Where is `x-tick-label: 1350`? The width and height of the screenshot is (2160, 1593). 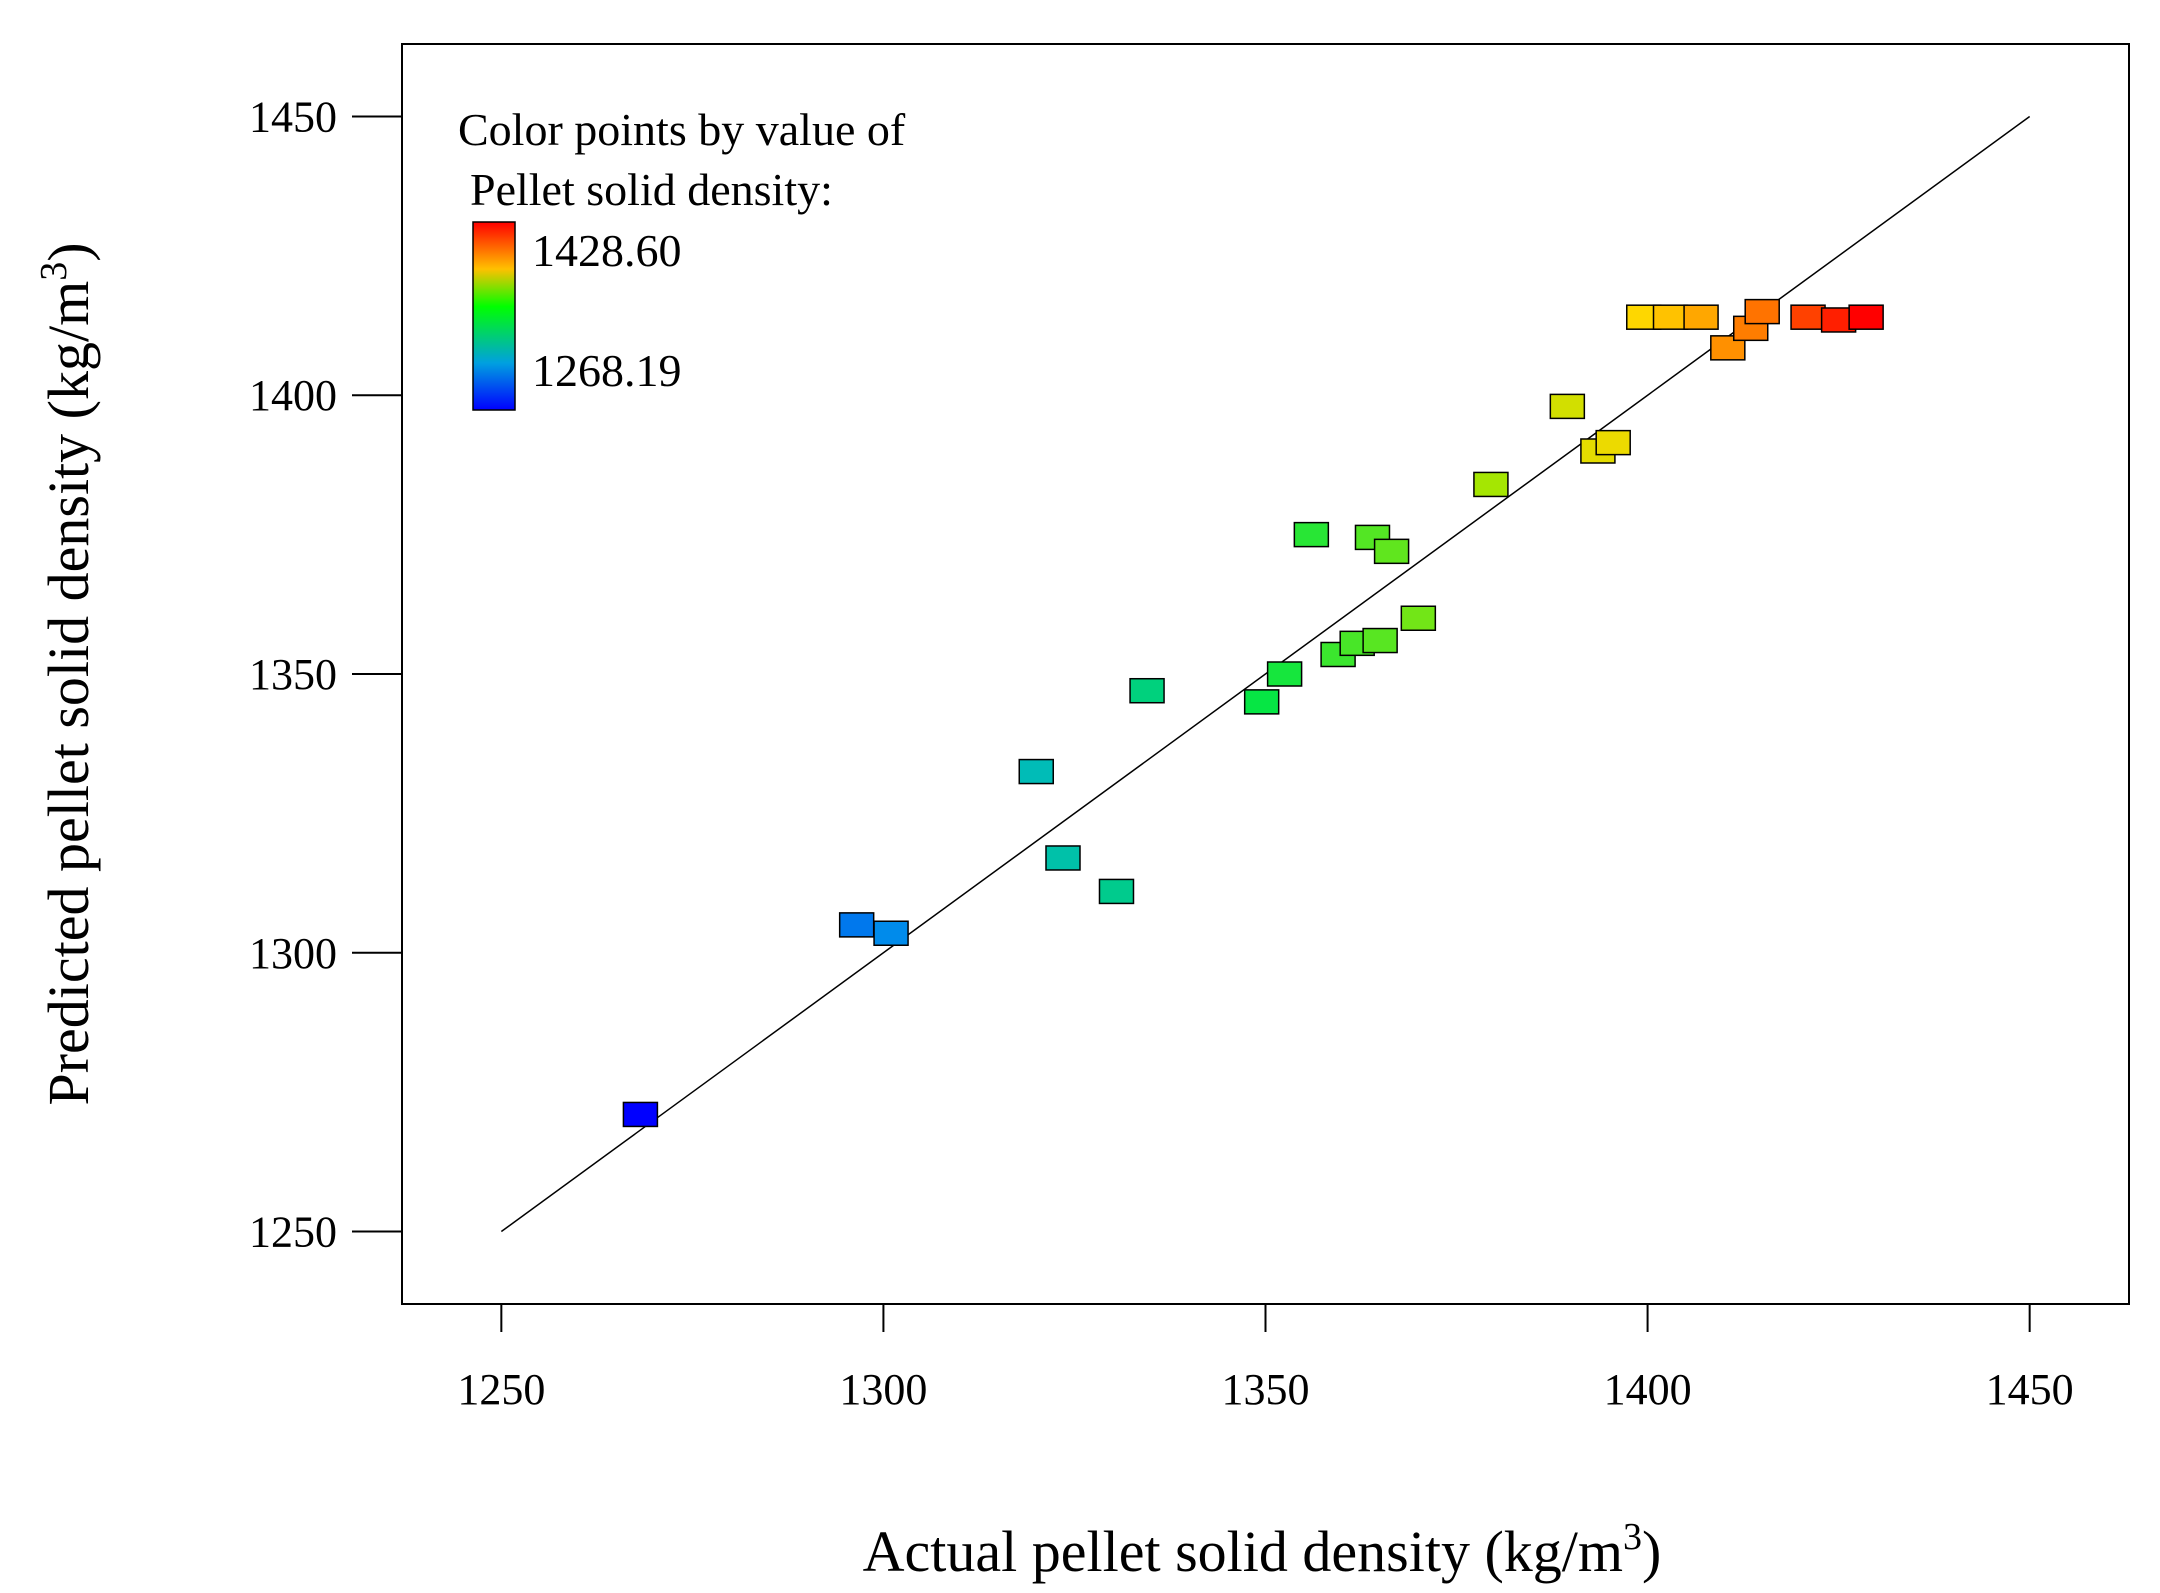 x-tick-label: 1350 is located at coordinates (1266, 1389).